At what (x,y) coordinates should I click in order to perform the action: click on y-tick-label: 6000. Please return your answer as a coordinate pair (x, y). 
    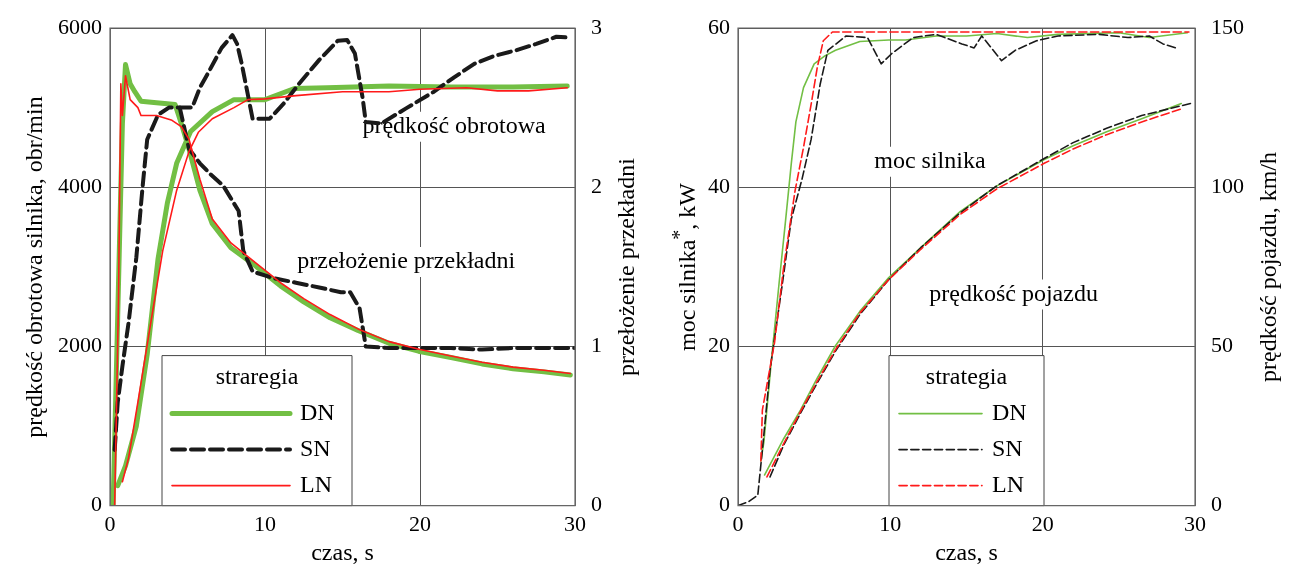
    Looking at the image, I should click on (80, 26).